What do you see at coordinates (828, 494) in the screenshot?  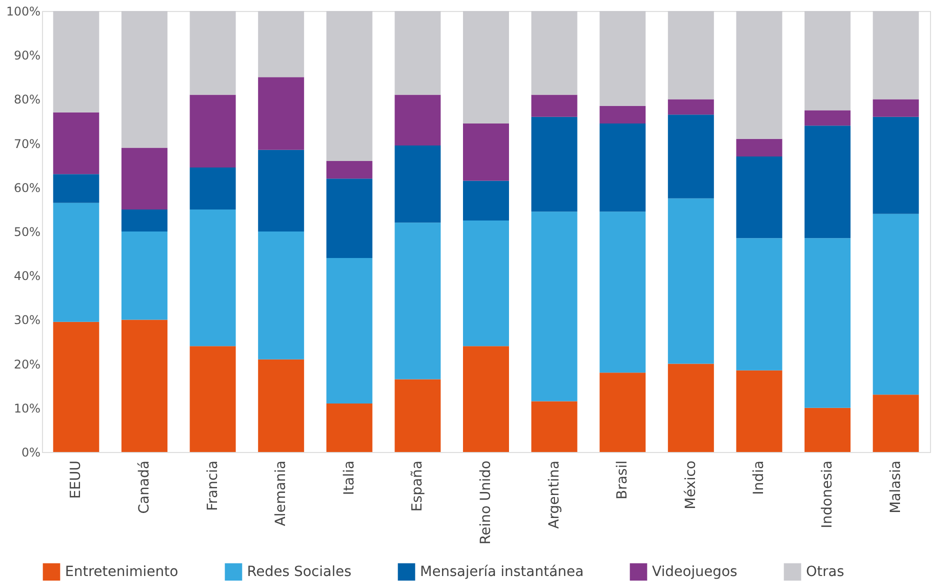 I see `x-tick-label: Indonesia` at bounding box center [828, 494].